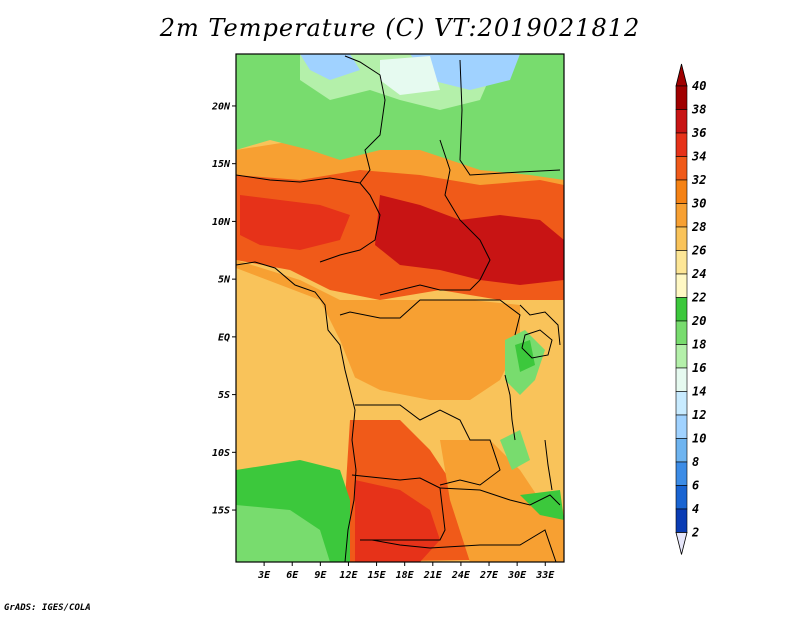 Image resolution: width=800 pixels, height=618 pixels. I want to click on colorbar-label: 38, so click(698, 110).